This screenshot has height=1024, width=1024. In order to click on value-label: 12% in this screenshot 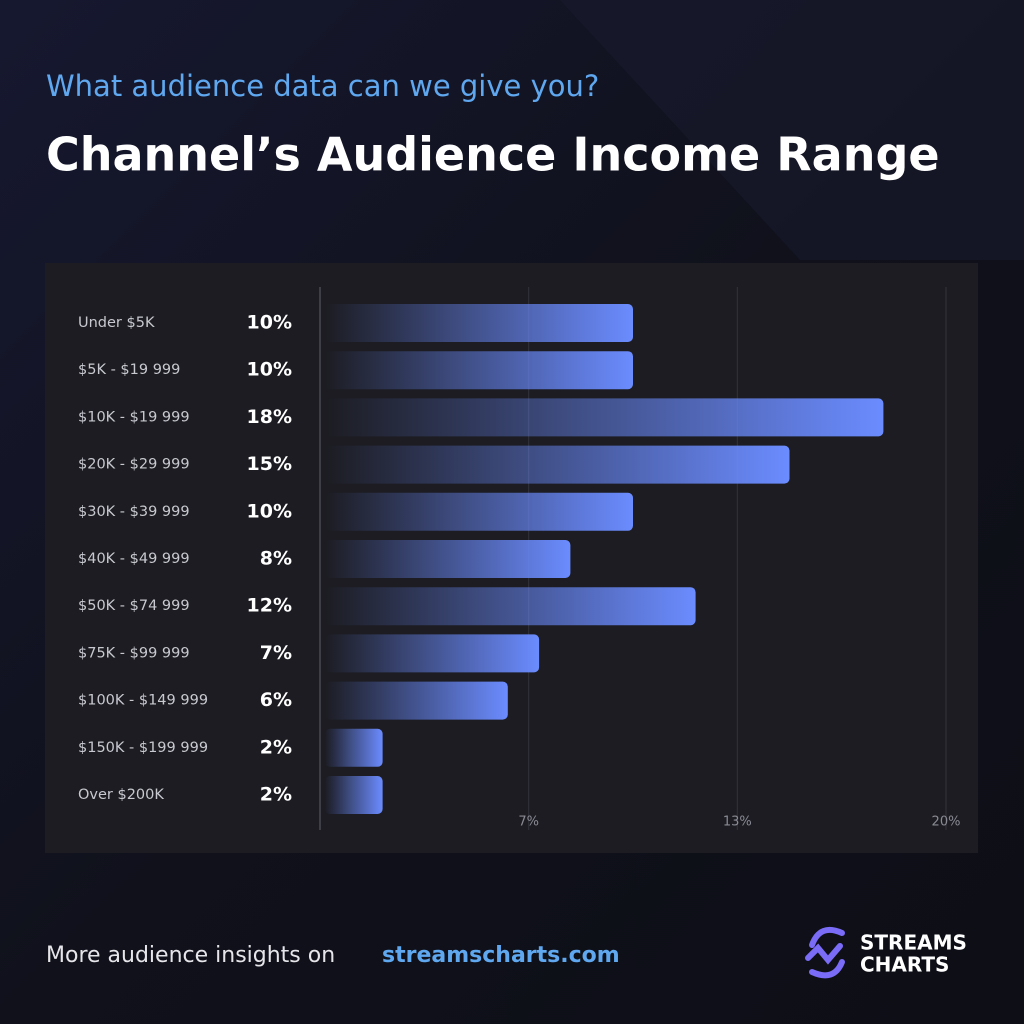, I will do `click(269, 606)`.